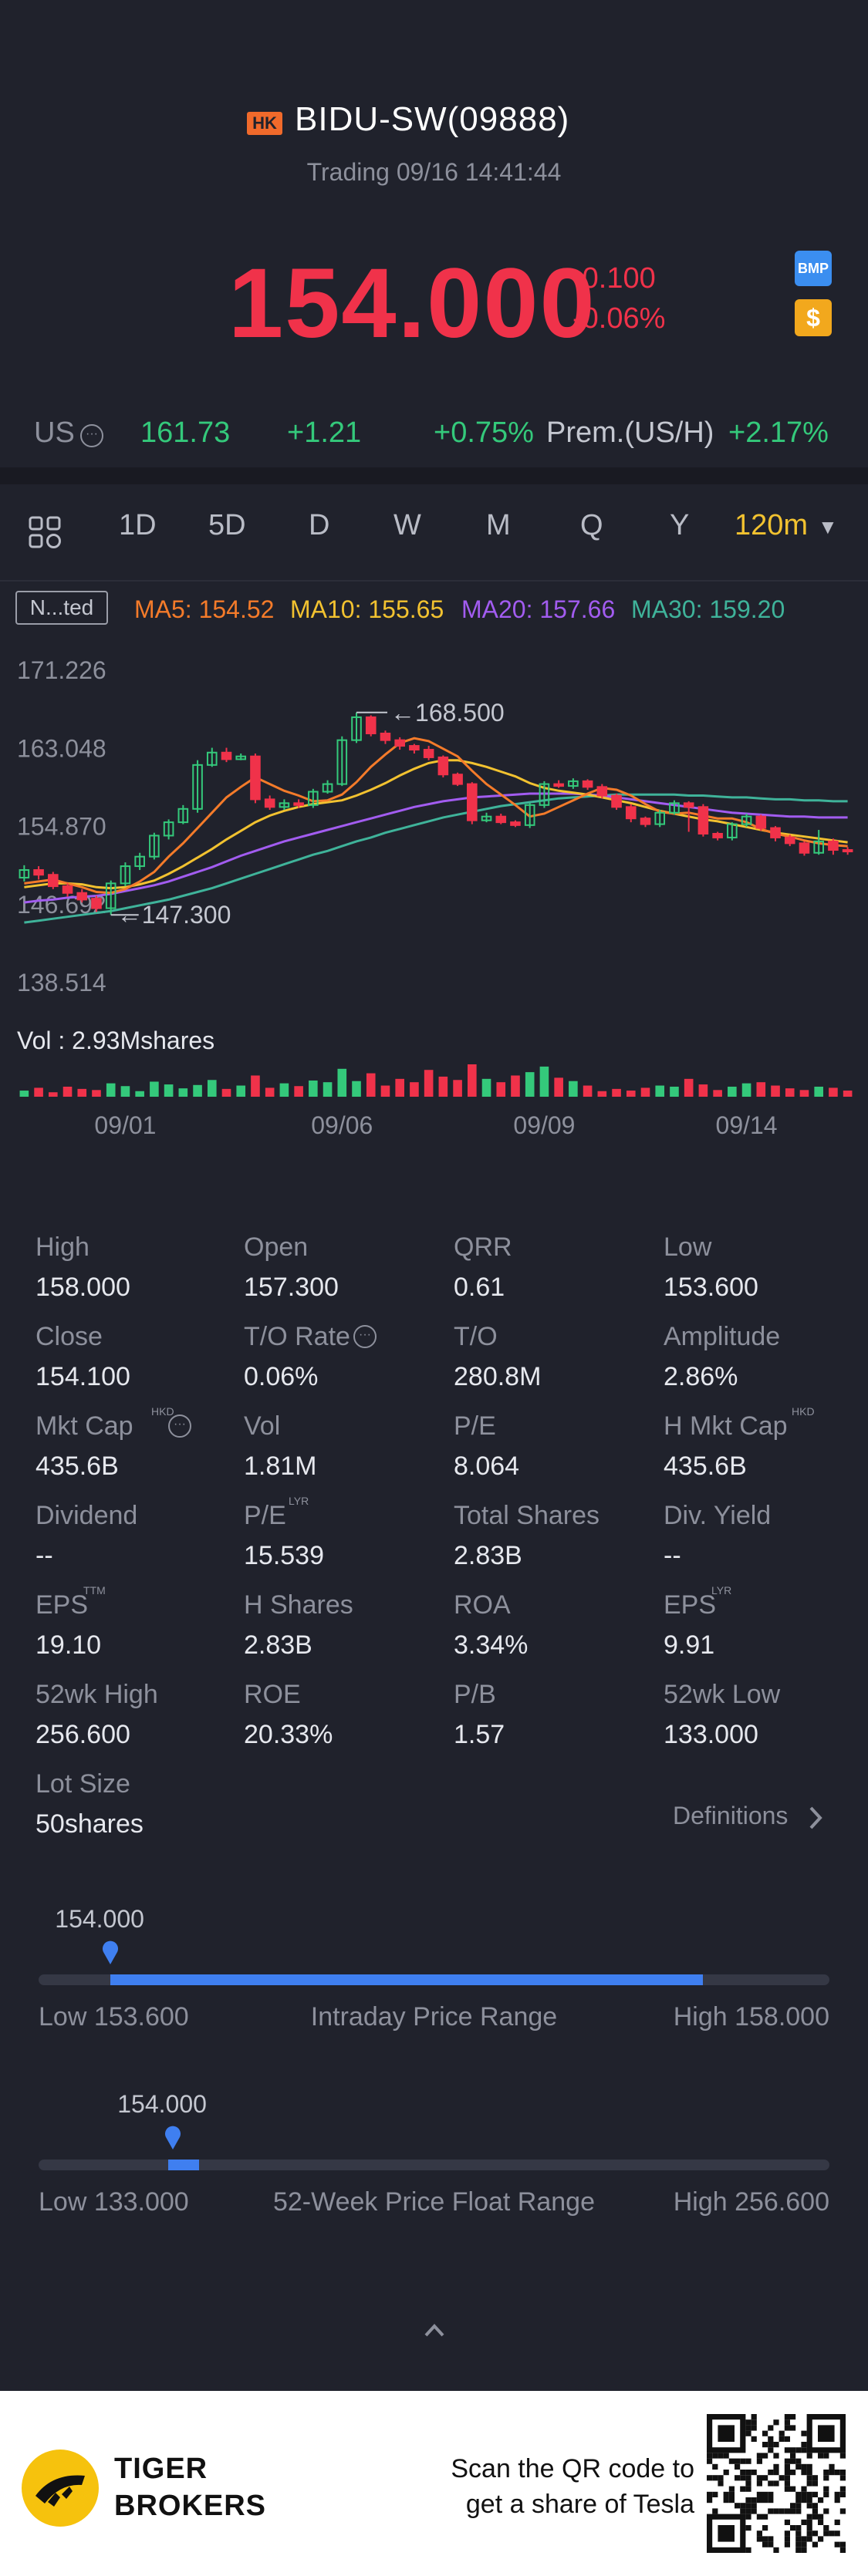  What do you see at coordinates (772, 525) in the screenshot?
I see `tab-120m: 120m` at bounding box center [772, 525].